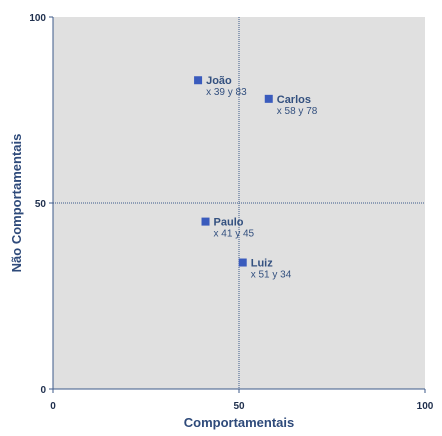 This screenshot has width=442, height=436. What do you see at coordinates (43, 390) in the screenshot?
I see `y-tick-label: 0` at bounding box center [43, 390].